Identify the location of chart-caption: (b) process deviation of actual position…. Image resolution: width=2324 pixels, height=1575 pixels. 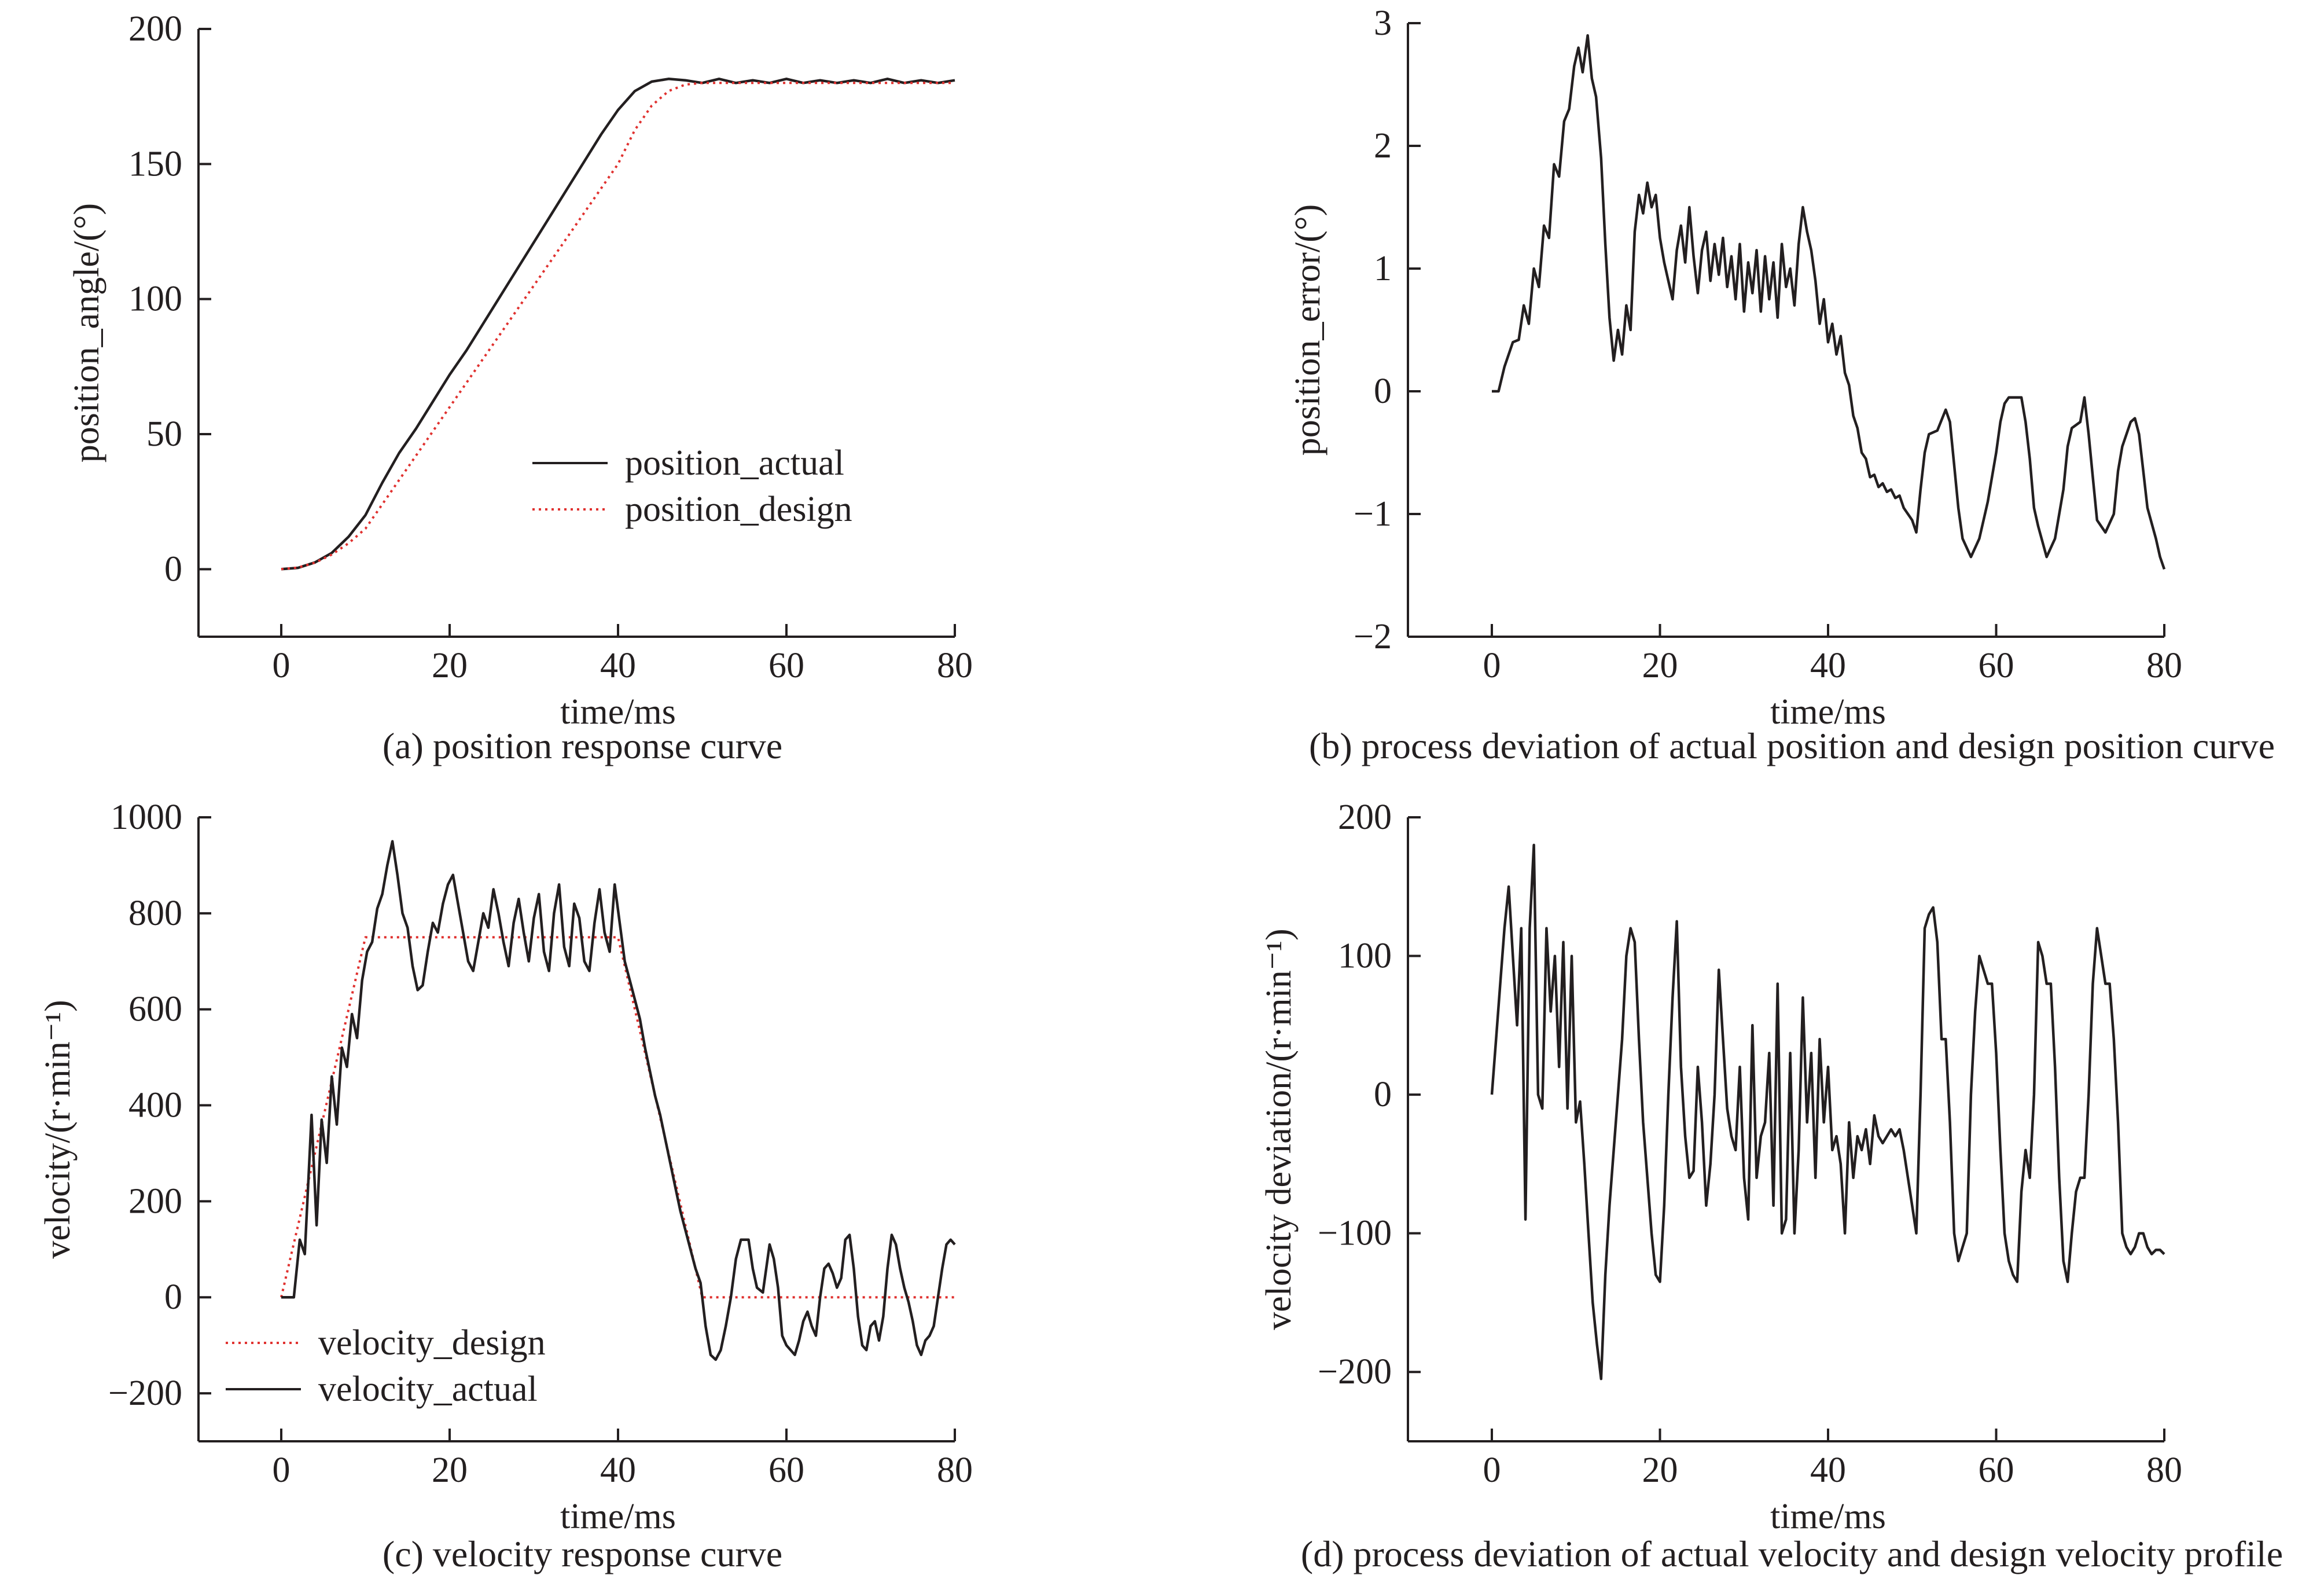
(1792, 746).